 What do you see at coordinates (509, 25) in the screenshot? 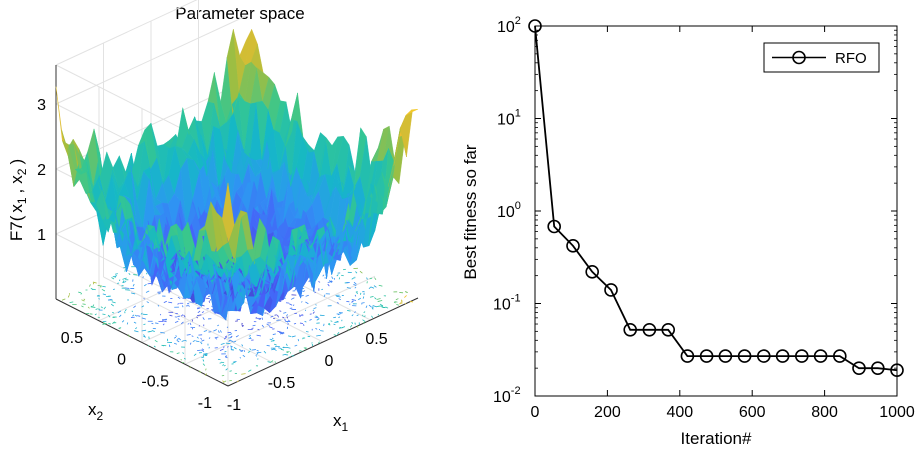
I see `y-tick-label: 10²` at bounding box center [509, 25].